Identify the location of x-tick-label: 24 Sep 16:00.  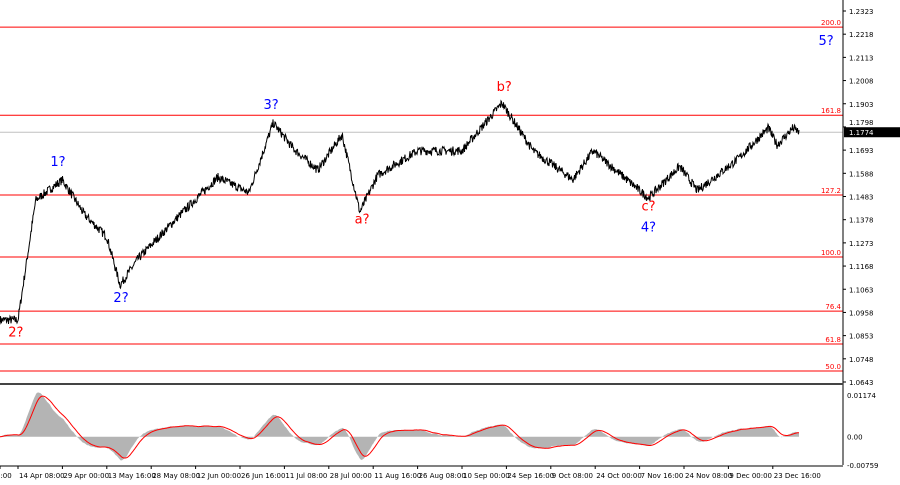
(530, 476).